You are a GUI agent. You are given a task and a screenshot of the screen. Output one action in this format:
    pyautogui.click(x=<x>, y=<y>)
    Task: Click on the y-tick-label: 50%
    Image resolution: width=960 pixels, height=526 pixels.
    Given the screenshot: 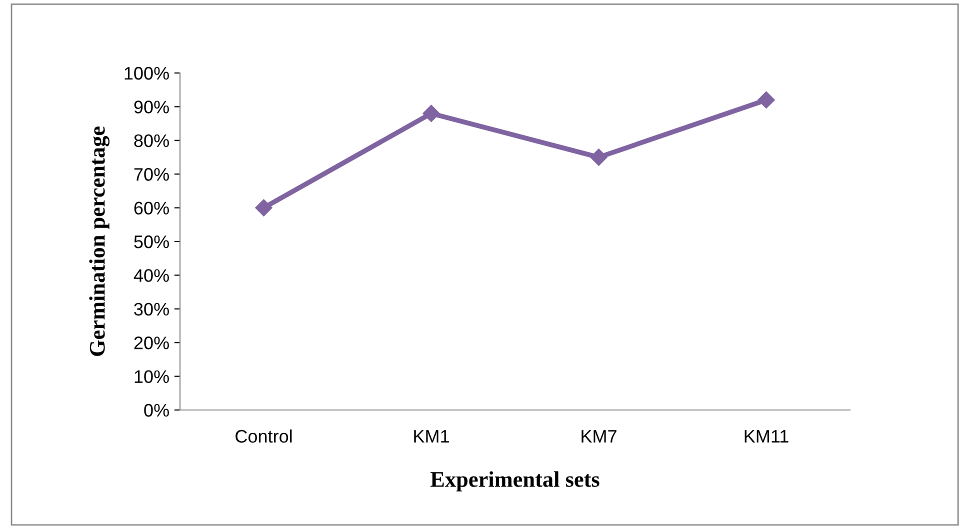 What is the action you would take?
    pyautogui.click(x=151, y=241)
    